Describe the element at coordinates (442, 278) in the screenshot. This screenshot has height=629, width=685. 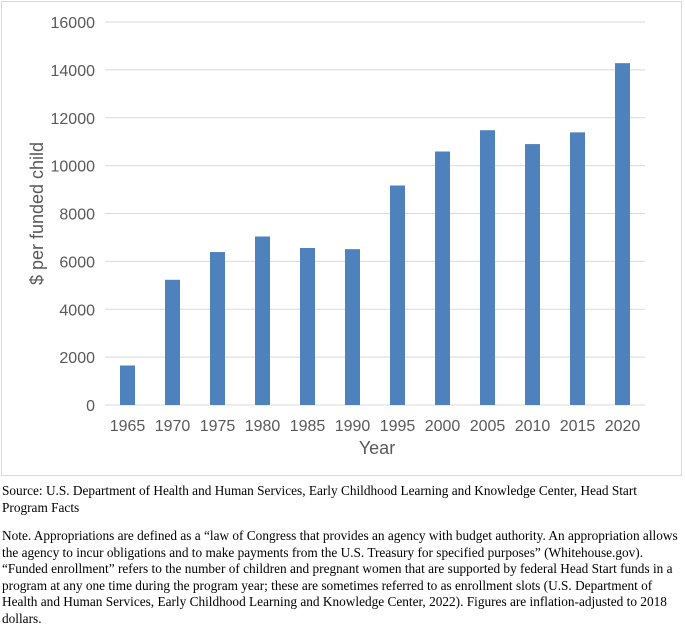
I see `bar-2000` at that location.